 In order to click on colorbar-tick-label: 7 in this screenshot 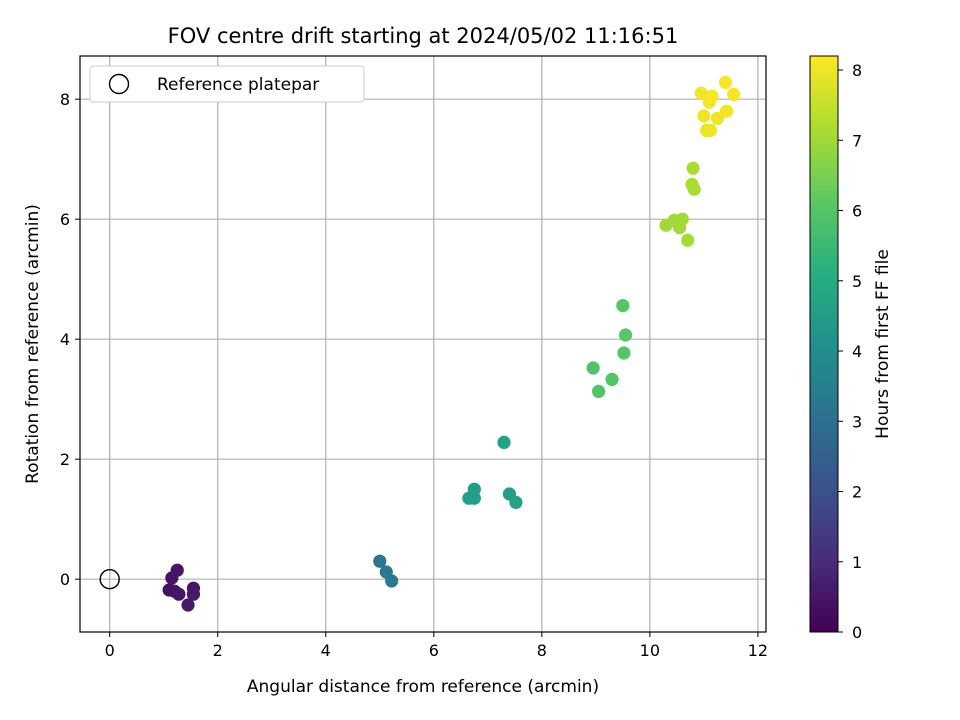, I will do `click(857, 140)`.